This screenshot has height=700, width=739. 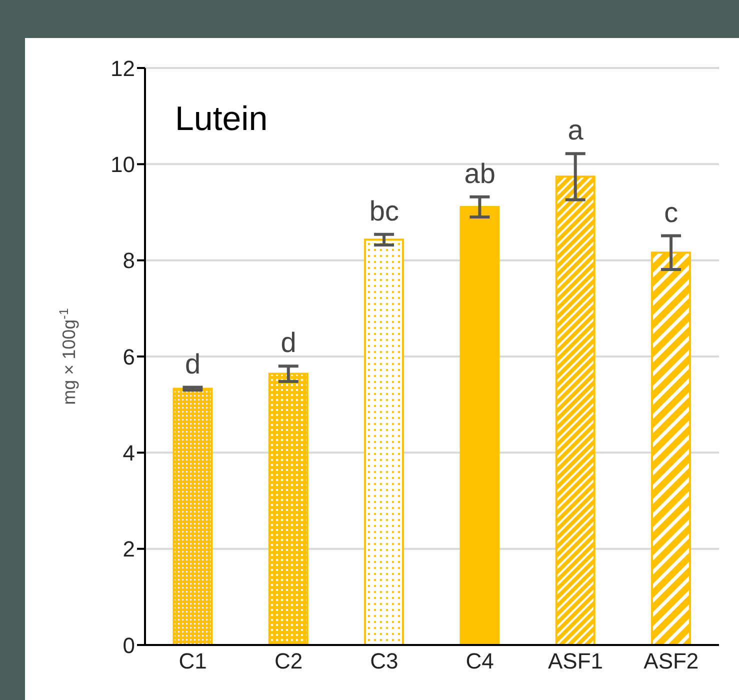 I want to click on y-tick-label: 8, so click(x=128, y=261).